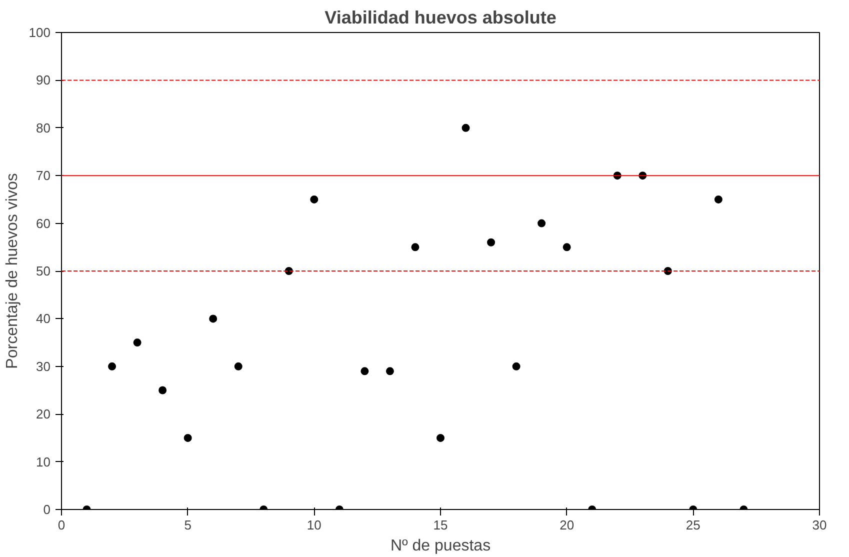 The height and width of the screenshot is (557, 849). What do you see at coordinates (188, 525) in the screenshot?
I see `x-tick-label: 5` at bounding box center [188, 525].